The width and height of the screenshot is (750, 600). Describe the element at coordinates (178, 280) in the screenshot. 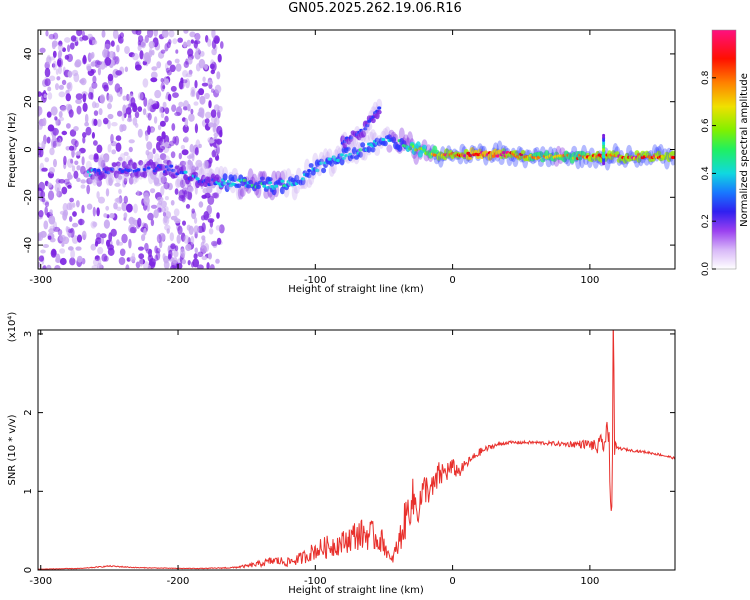

I see `x-tick-label: -200` at that location.